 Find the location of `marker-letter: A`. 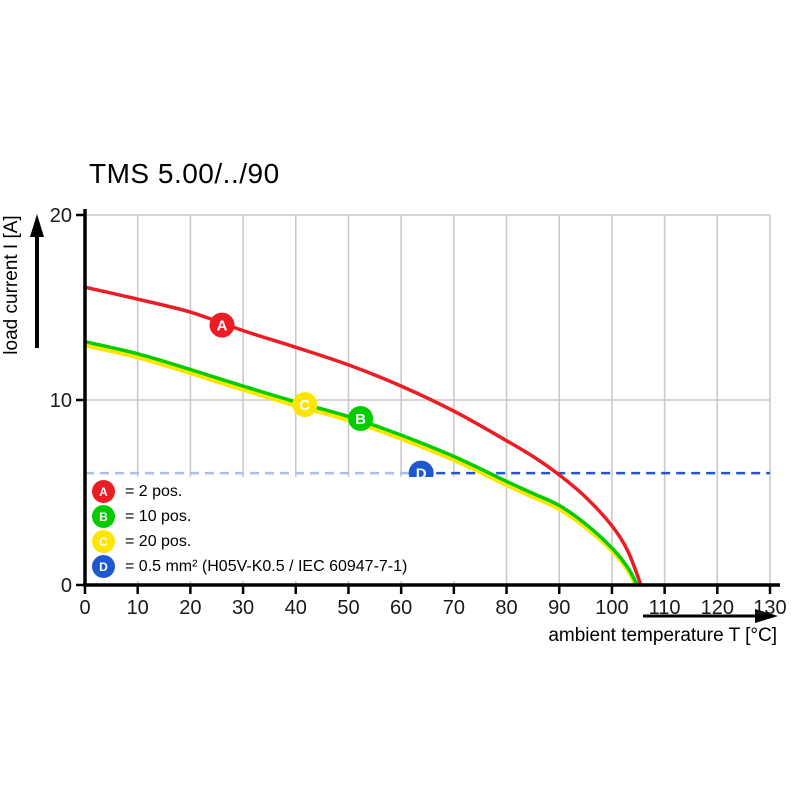

marker-letter: A is located at coordinates (222, 325).